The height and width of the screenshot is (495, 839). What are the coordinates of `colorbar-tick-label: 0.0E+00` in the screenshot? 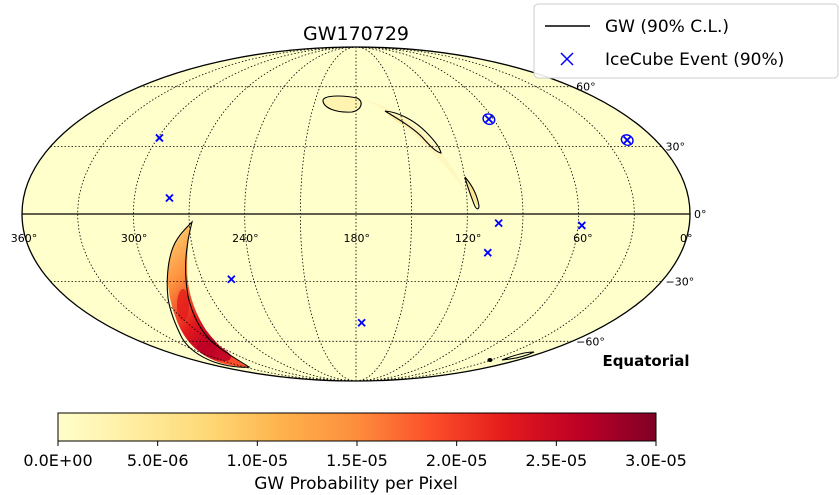 It's located at (57, 460).